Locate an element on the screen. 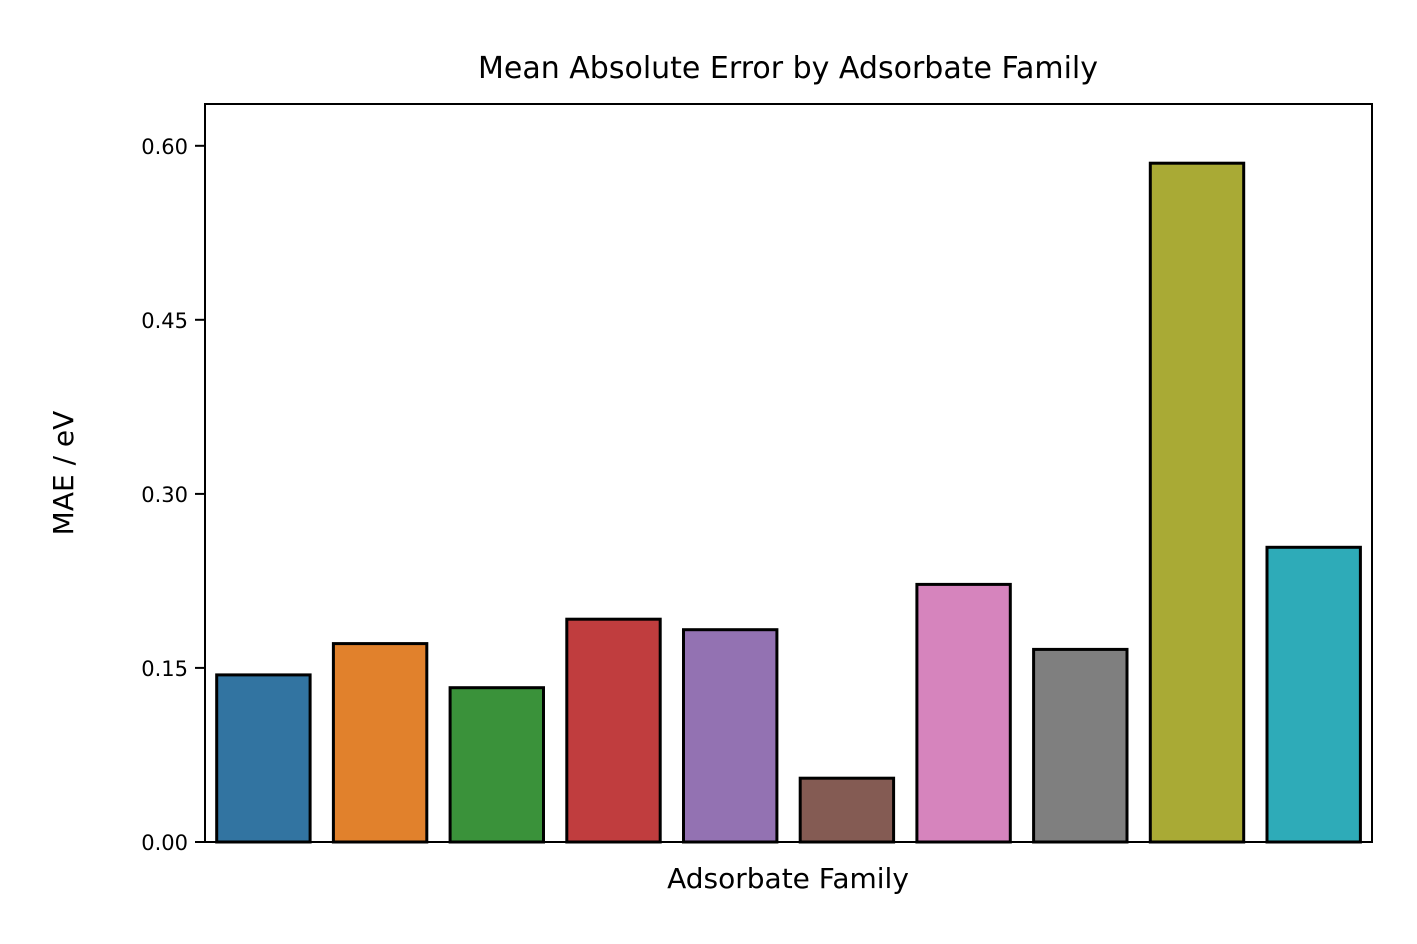 The image size is (1417, 944). x-axis-label: Adsorbate Family is located at coordinates (788, 878).